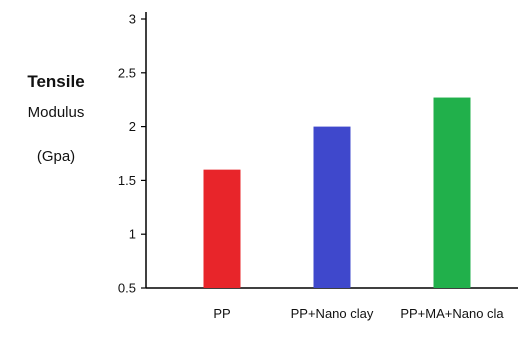 The width and height of the screenshot is (518, 348). What do you see at coordinates (221, 313) in the screenshot?
I see `x-category-label: PP` at bounding box center [221, 313].